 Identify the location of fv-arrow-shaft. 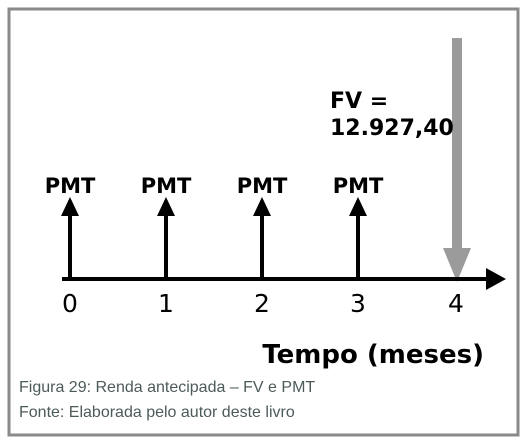
(457, 144).